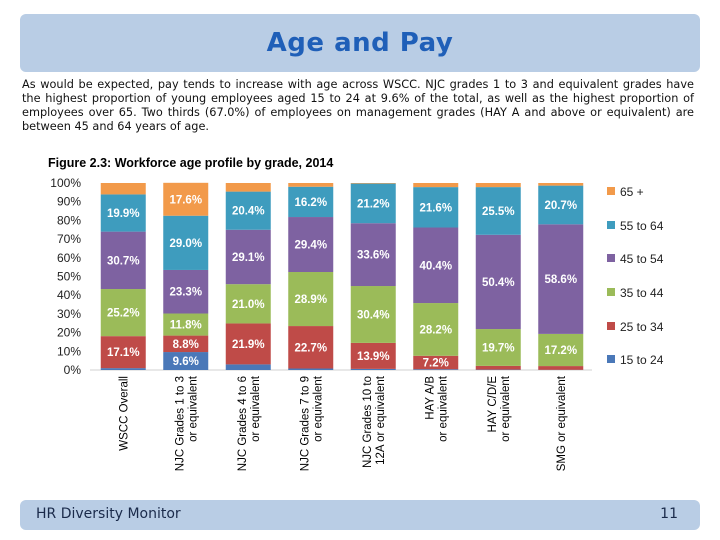  I want to click on y-tick-label: 50%, so click(69, 277).